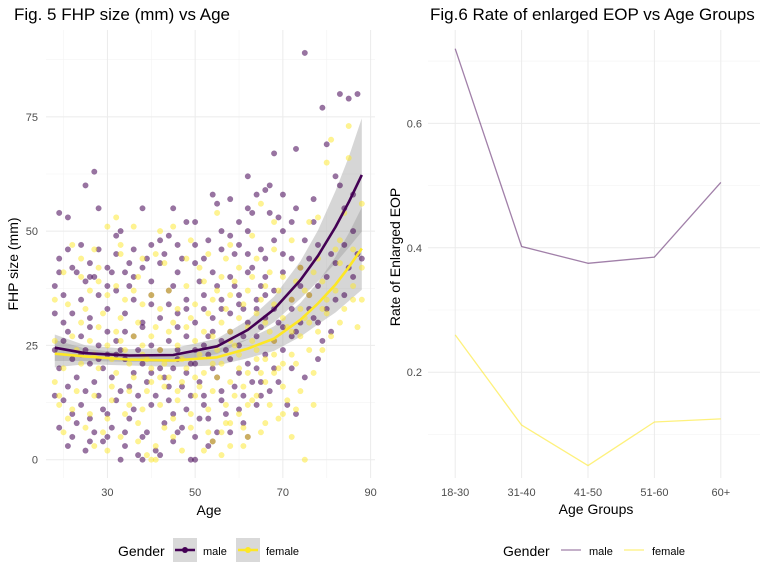 The height and width of the screenshot is (581, 768). I want to click on left-y-axis-title: FHP size (mm), so click(13, 263).